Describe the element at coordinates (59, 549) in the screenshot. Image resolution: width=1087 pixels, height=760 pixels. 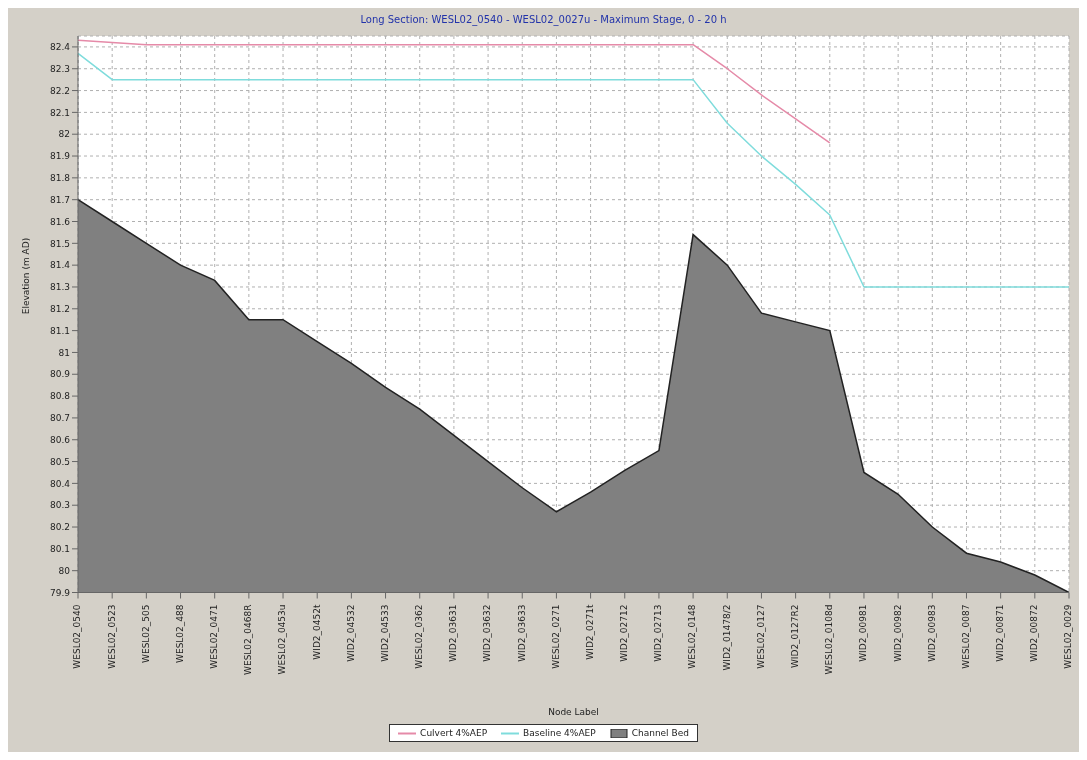
I see `y-tick-label: 80.1` at that location.